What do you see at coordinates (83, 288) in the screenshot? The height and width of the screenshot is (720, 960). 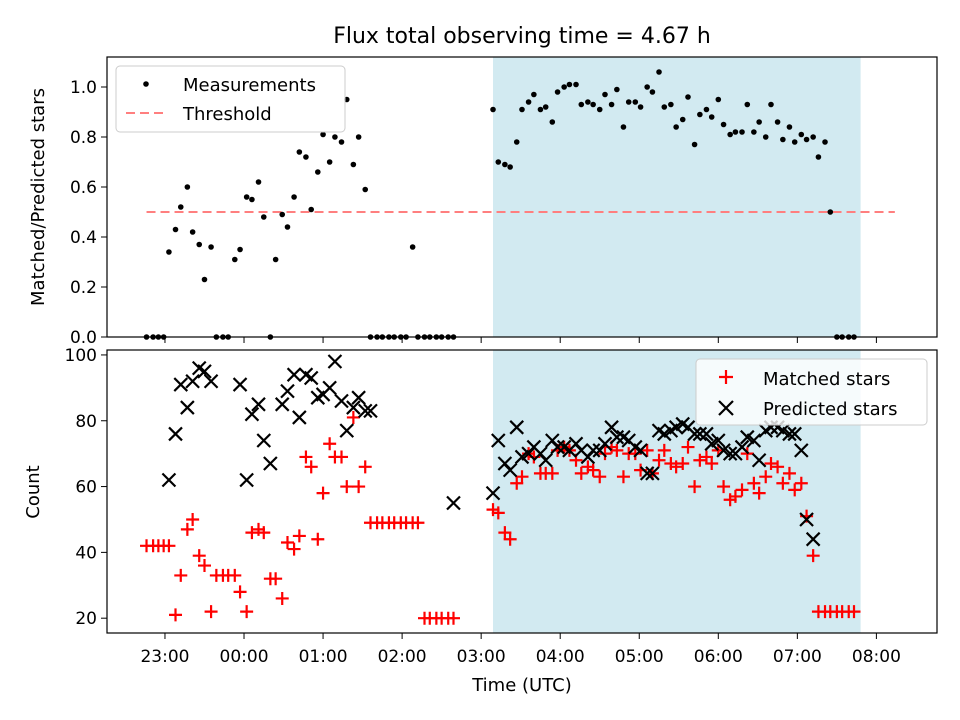 I see `top-y-tick-label: 0.2` at bounding box center [83, 288].